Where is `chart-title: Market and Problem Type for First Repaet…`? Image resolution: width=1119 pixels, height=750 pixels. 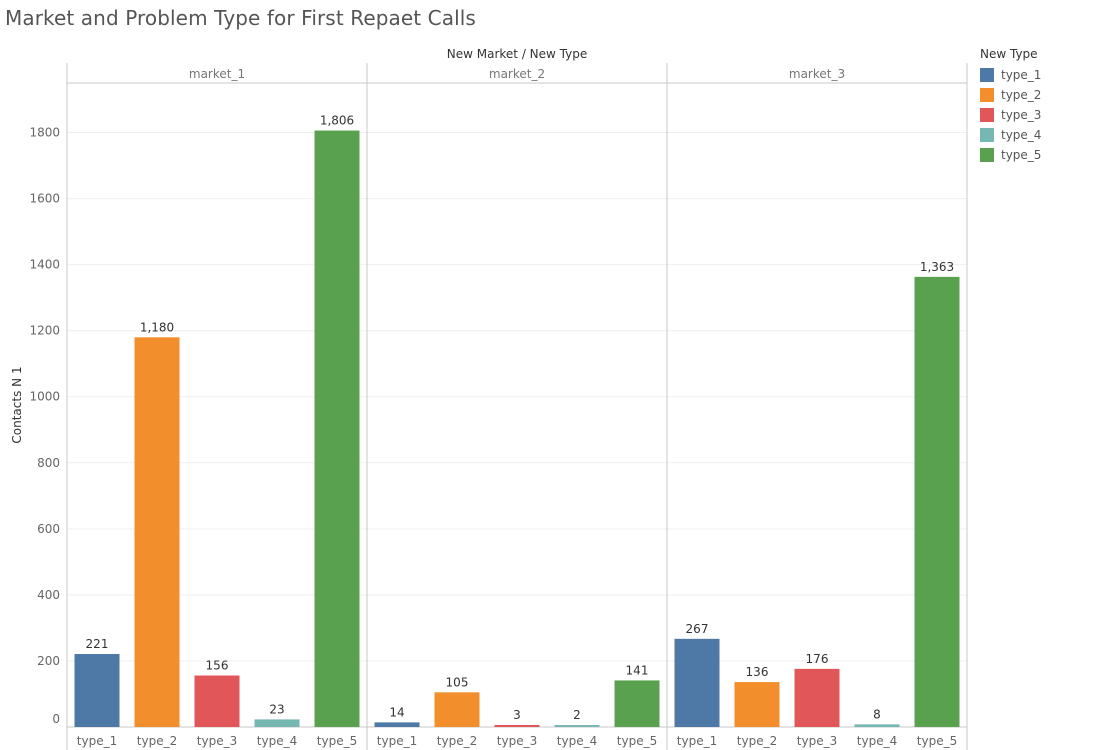
chart-title: Market and Problem Type for First Repaet… is located at coordinates (240, 18).